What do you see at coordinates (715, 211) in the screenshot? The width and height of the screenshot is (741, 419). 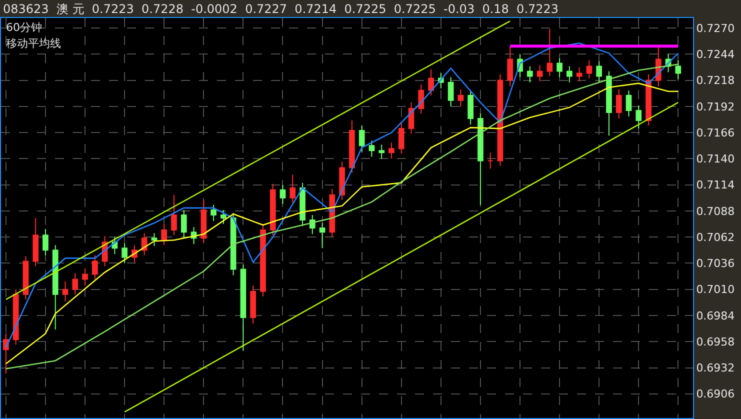 I see `y-tick-label: 0.7088` at bounding box center [715, 211].